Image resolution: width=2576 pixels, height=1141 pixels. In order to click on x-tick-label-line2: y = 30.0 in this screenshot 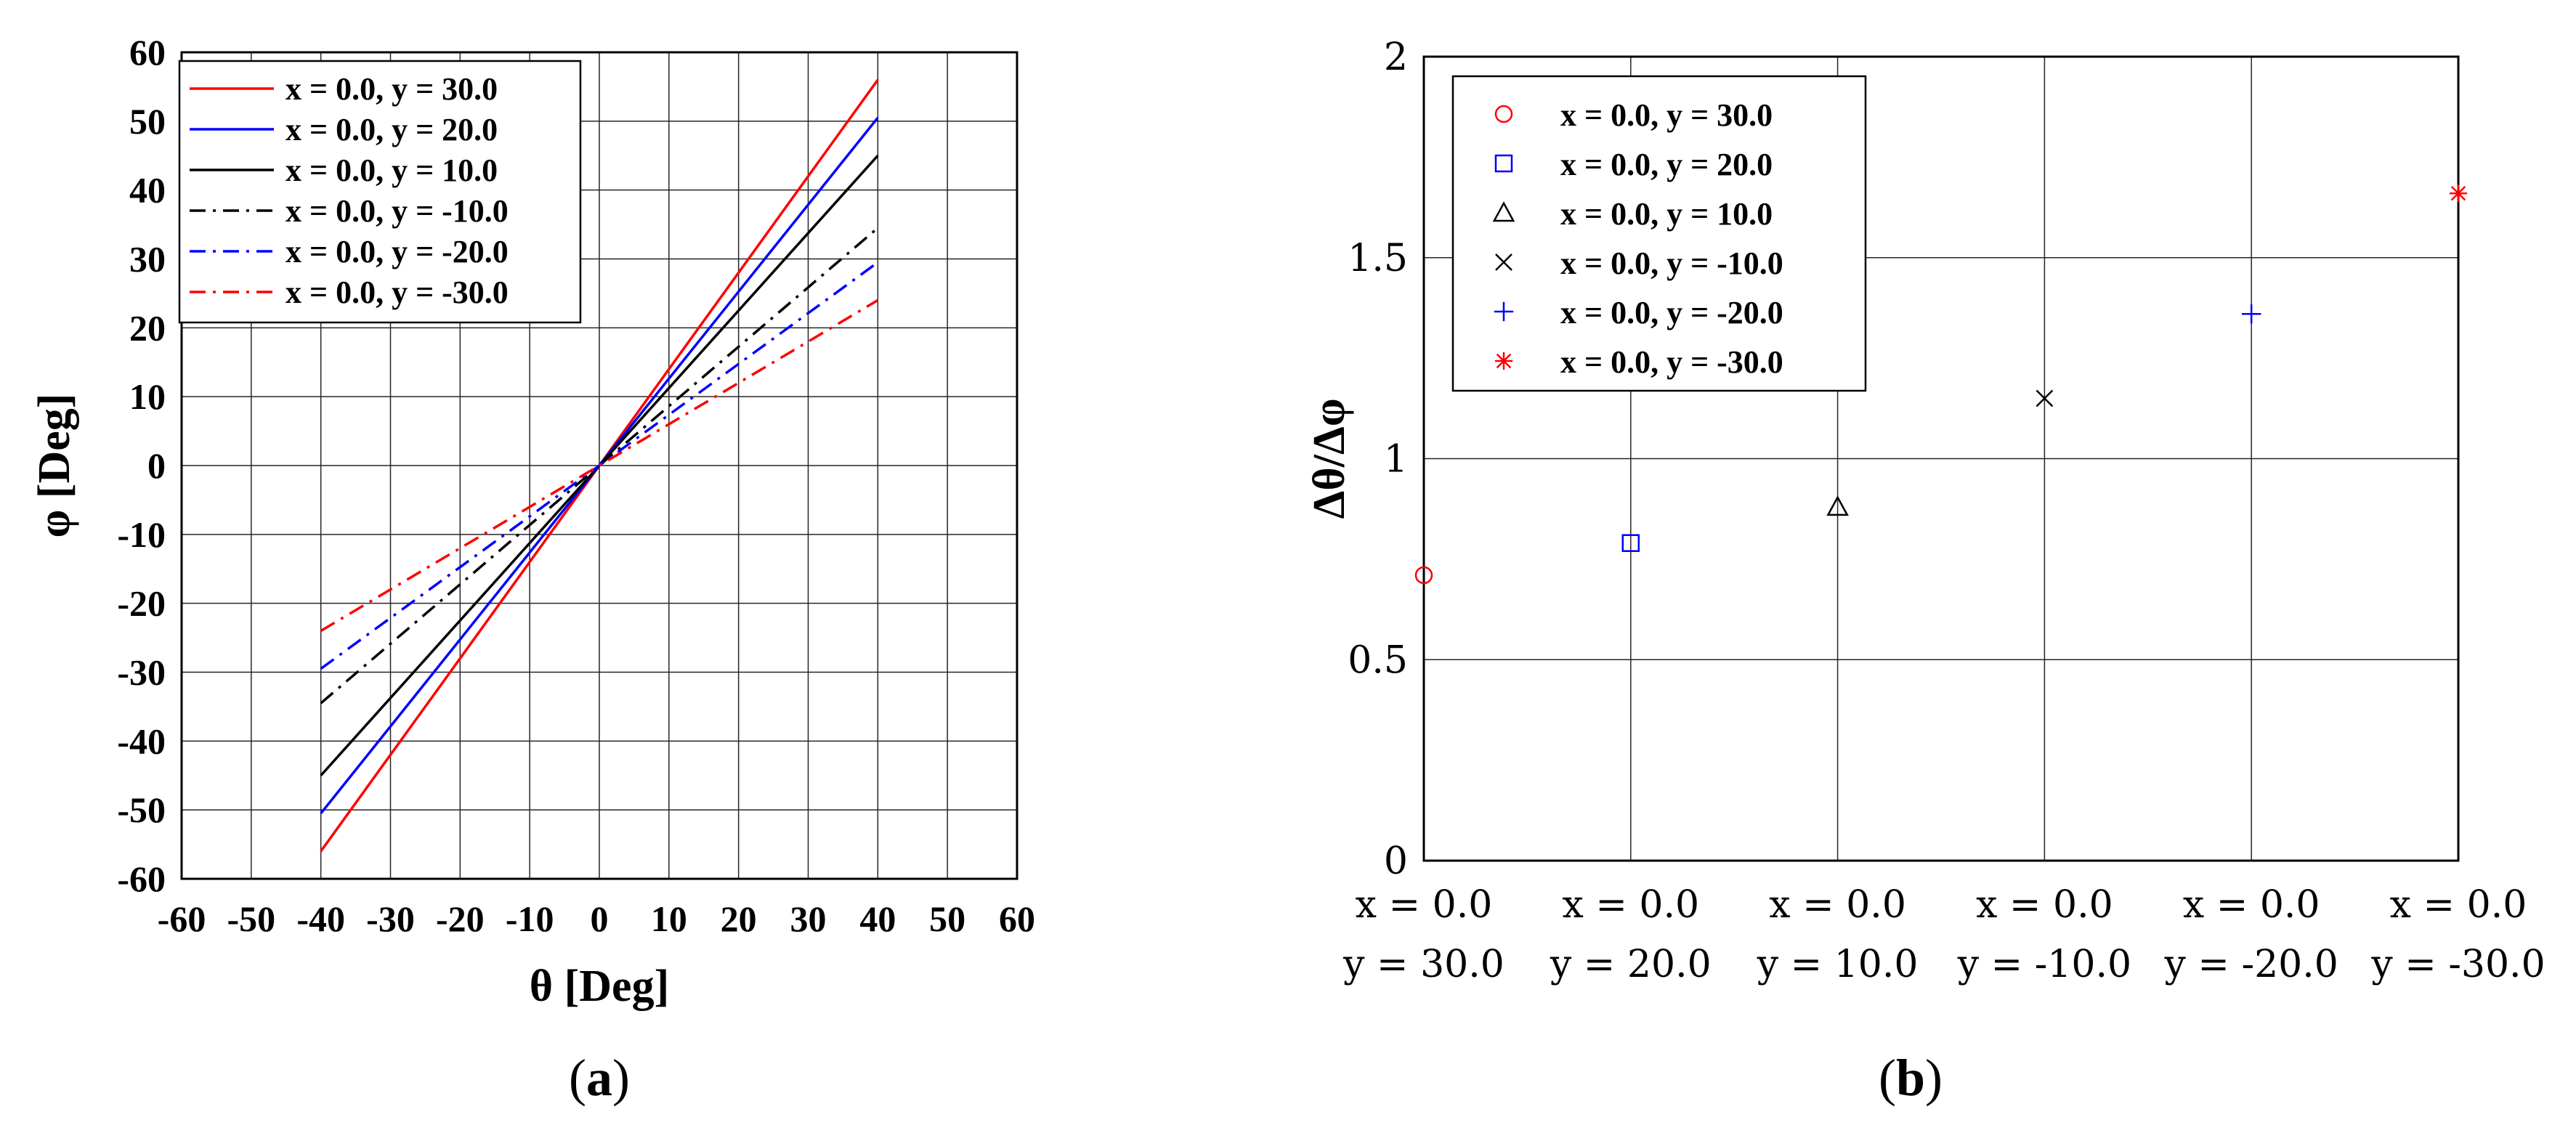, I will do `click(1423, 964)`.